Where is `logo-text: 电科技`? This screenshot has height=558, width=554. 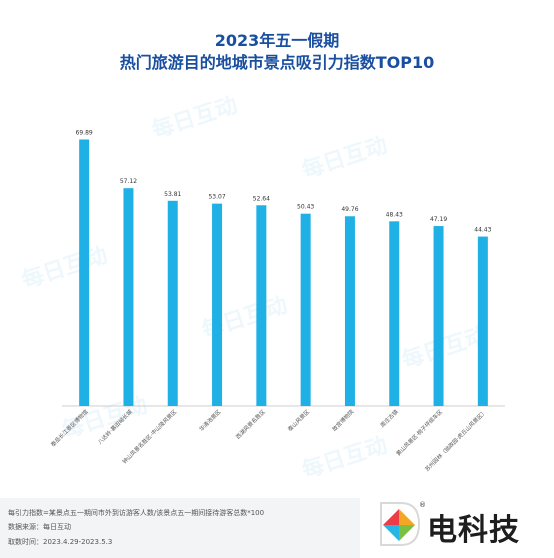 logo-text: 电科技 is located at coordinates (473, 530).